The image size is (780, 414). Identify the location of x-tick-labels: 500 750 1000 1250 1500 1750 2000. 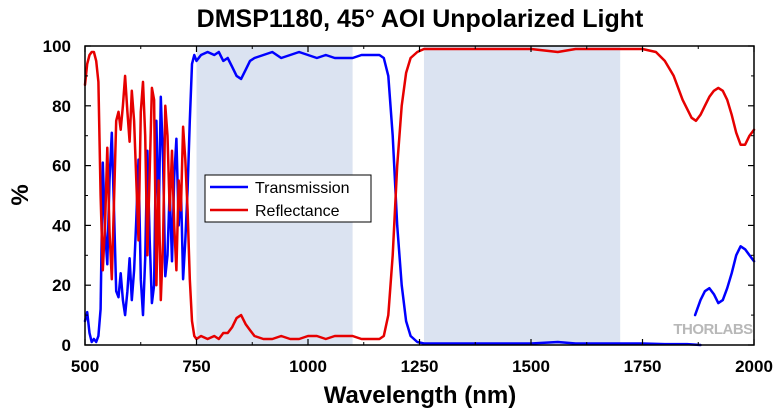
(422, 366).